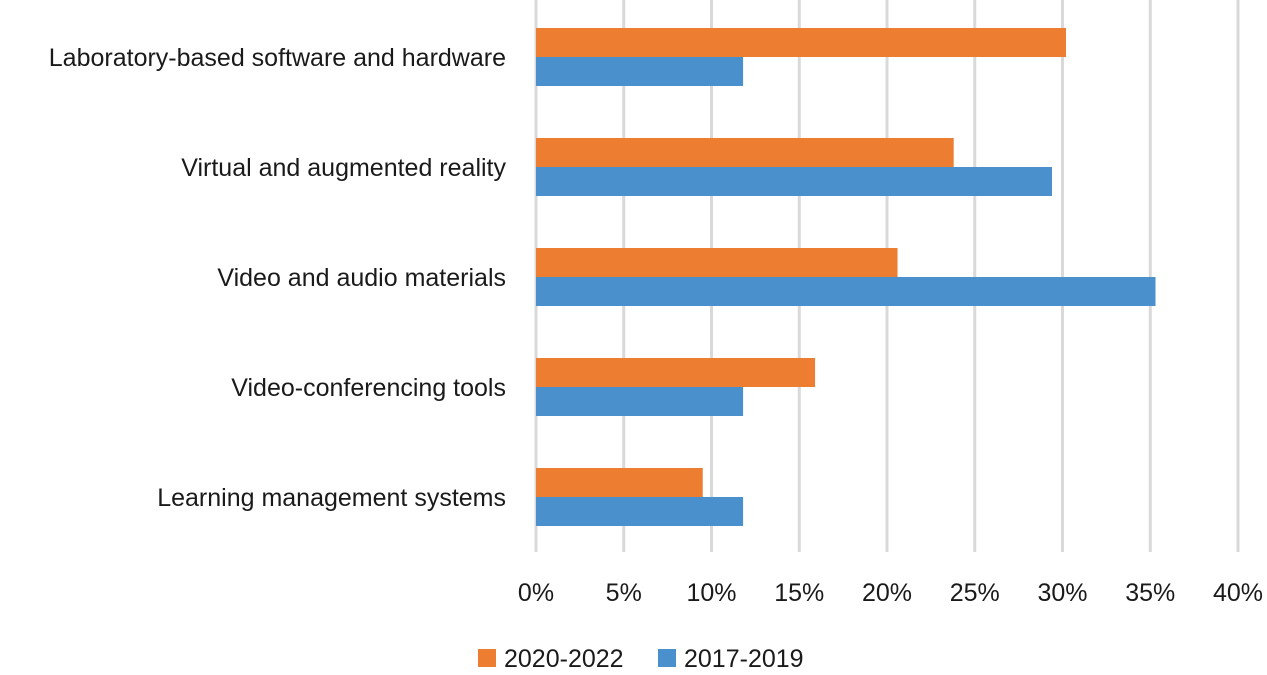  Describe the element at coordinates (624, 593) in the screenshot. I see `x-tick-label: 5%` at that location.